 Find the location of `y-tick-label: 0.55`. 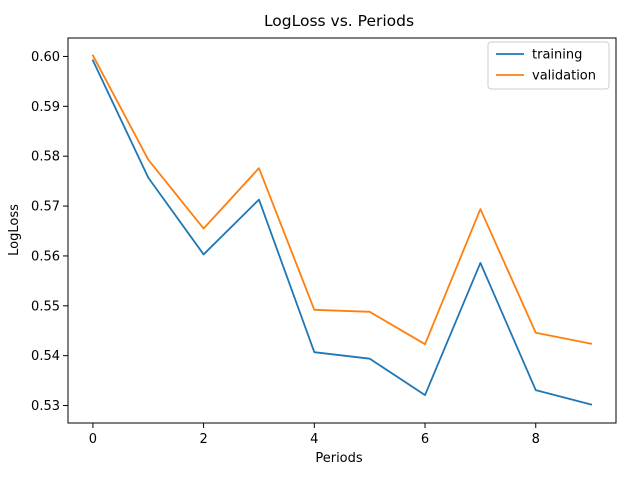

y-tick-label: 0.55 is located at coordinates (45, 306).